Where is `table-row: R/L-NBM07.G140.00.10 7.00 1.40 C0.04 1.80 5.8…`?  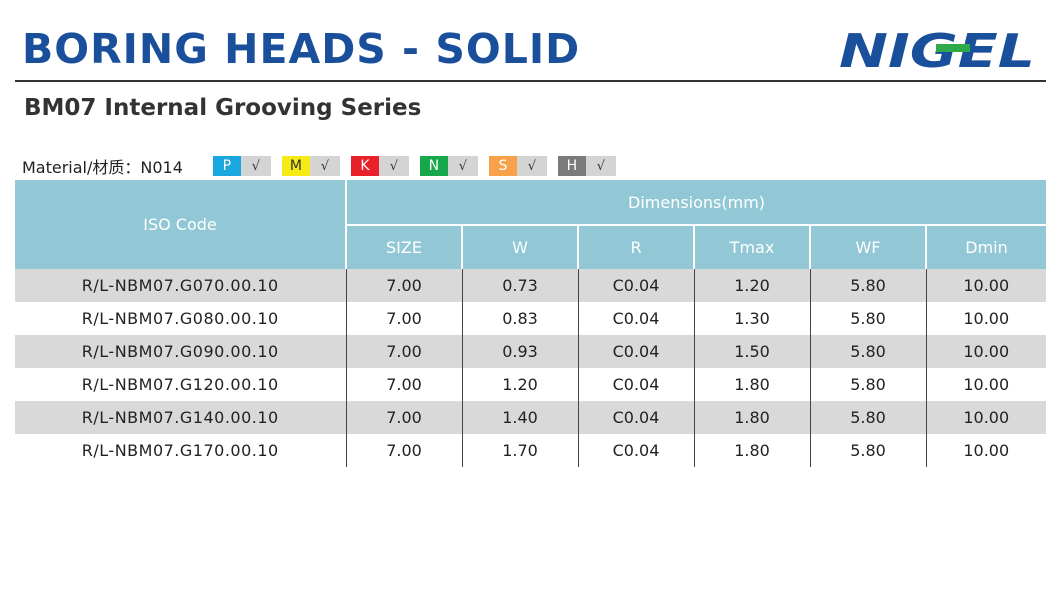 table-row: R/L-NBM07.G140.00.10 7.00 1.40 C0.04 1.80 5.8… is located at coordinates (531, 417).